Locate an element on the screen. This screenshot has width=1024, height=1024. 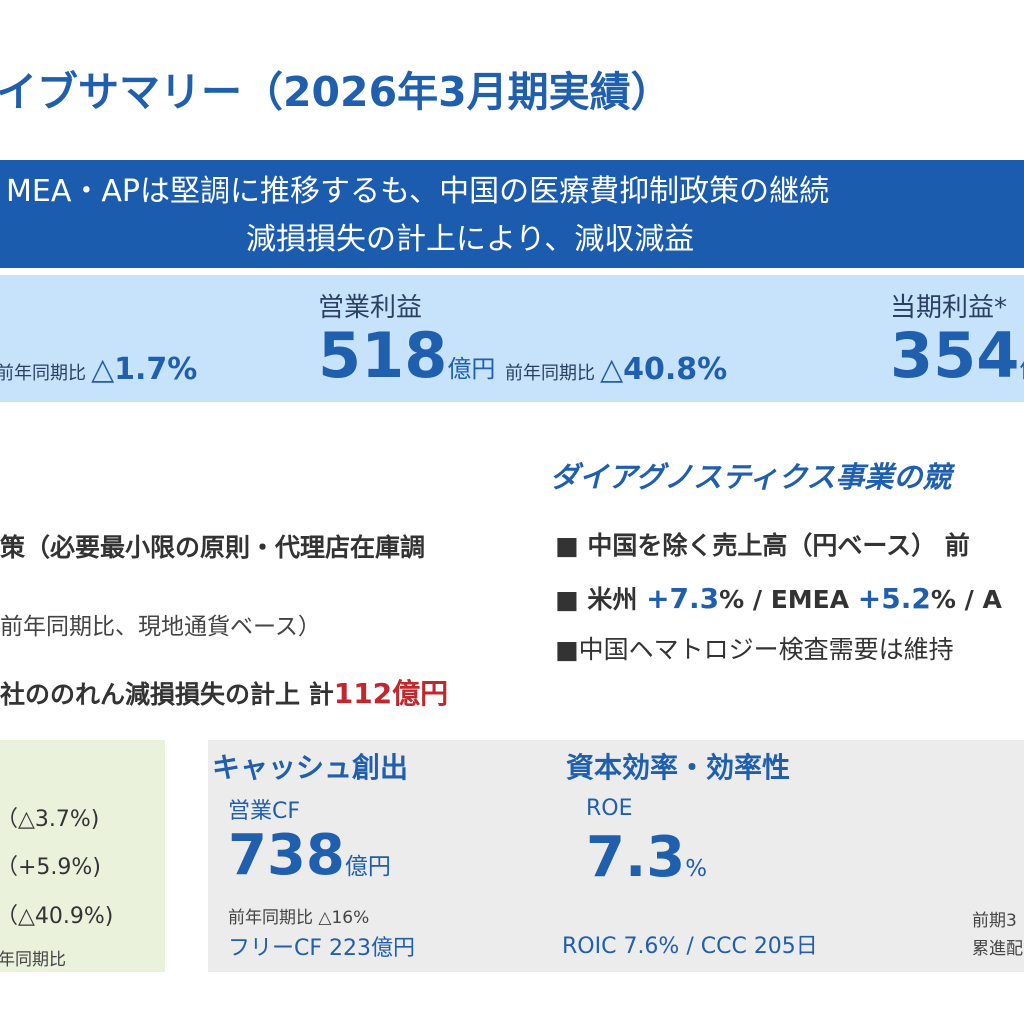
banner-line-1: MEA・APは堅調に推移するも、中国の医療費抑制政策の継続 is located at coordinates (418, 191).